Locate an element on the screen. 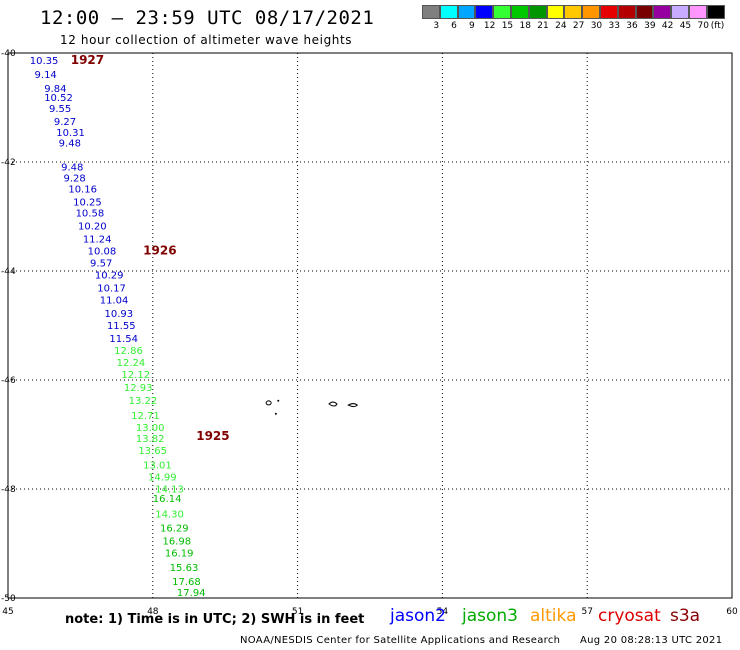 The width and height of the screenshot is (740, 650). swh-label: 9.84 is located at coordinates (55, 89).